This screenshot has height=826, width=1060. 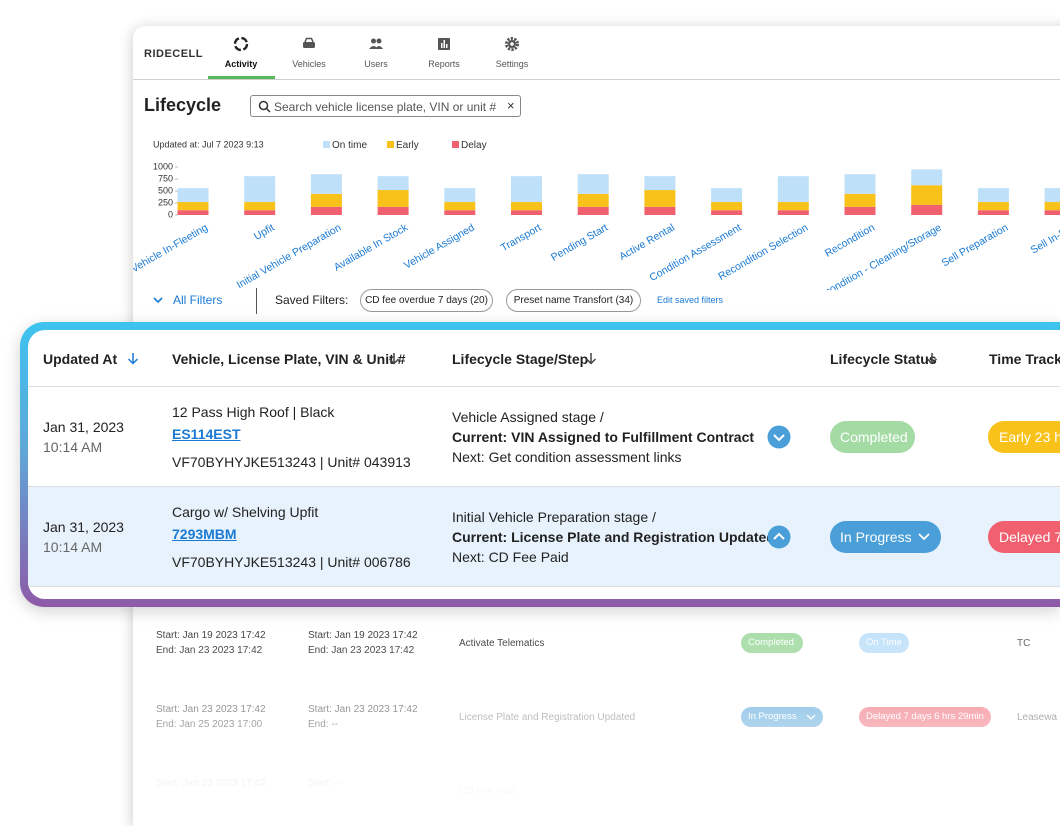 I want to click on nav-divider, so click(x=596, y=79).